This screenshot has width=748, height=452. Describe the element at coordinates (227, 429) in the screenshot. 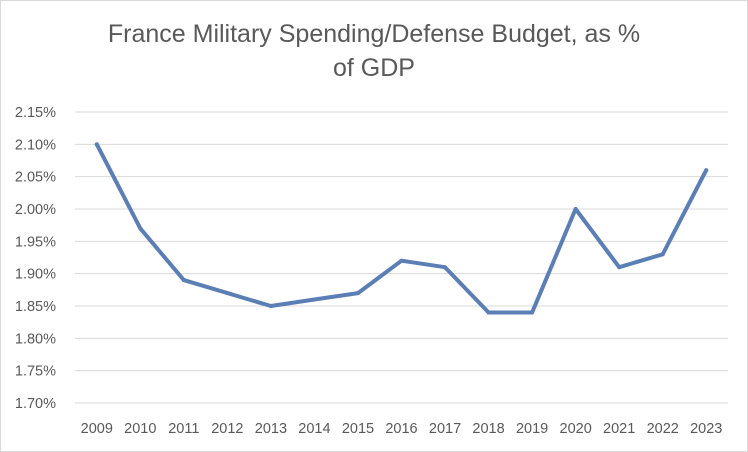

I see `x-tick-label: 2012` at that location.